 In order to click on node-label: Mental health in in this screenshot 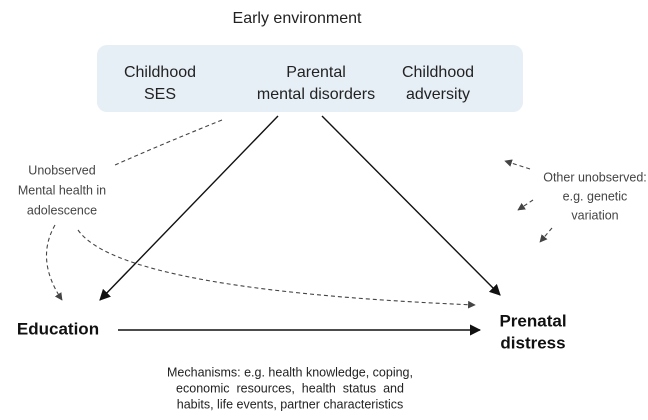, I will do `click(62, 190)`.